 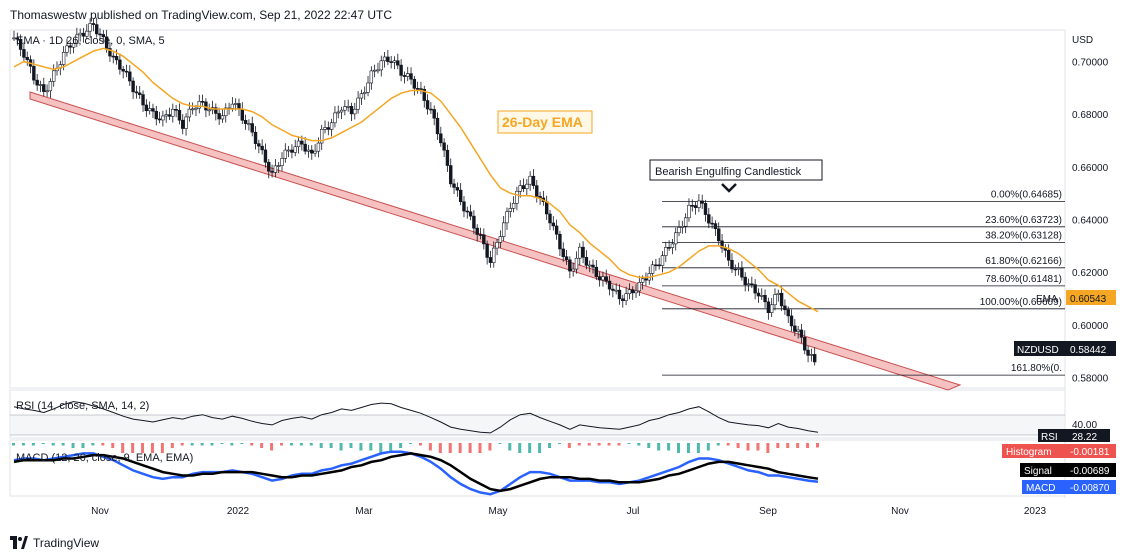 What do you see at coordinates (545, 122) in the screenshot?
I see `ema-callout: 26-Day EMA` at bounding box center [545, 122].